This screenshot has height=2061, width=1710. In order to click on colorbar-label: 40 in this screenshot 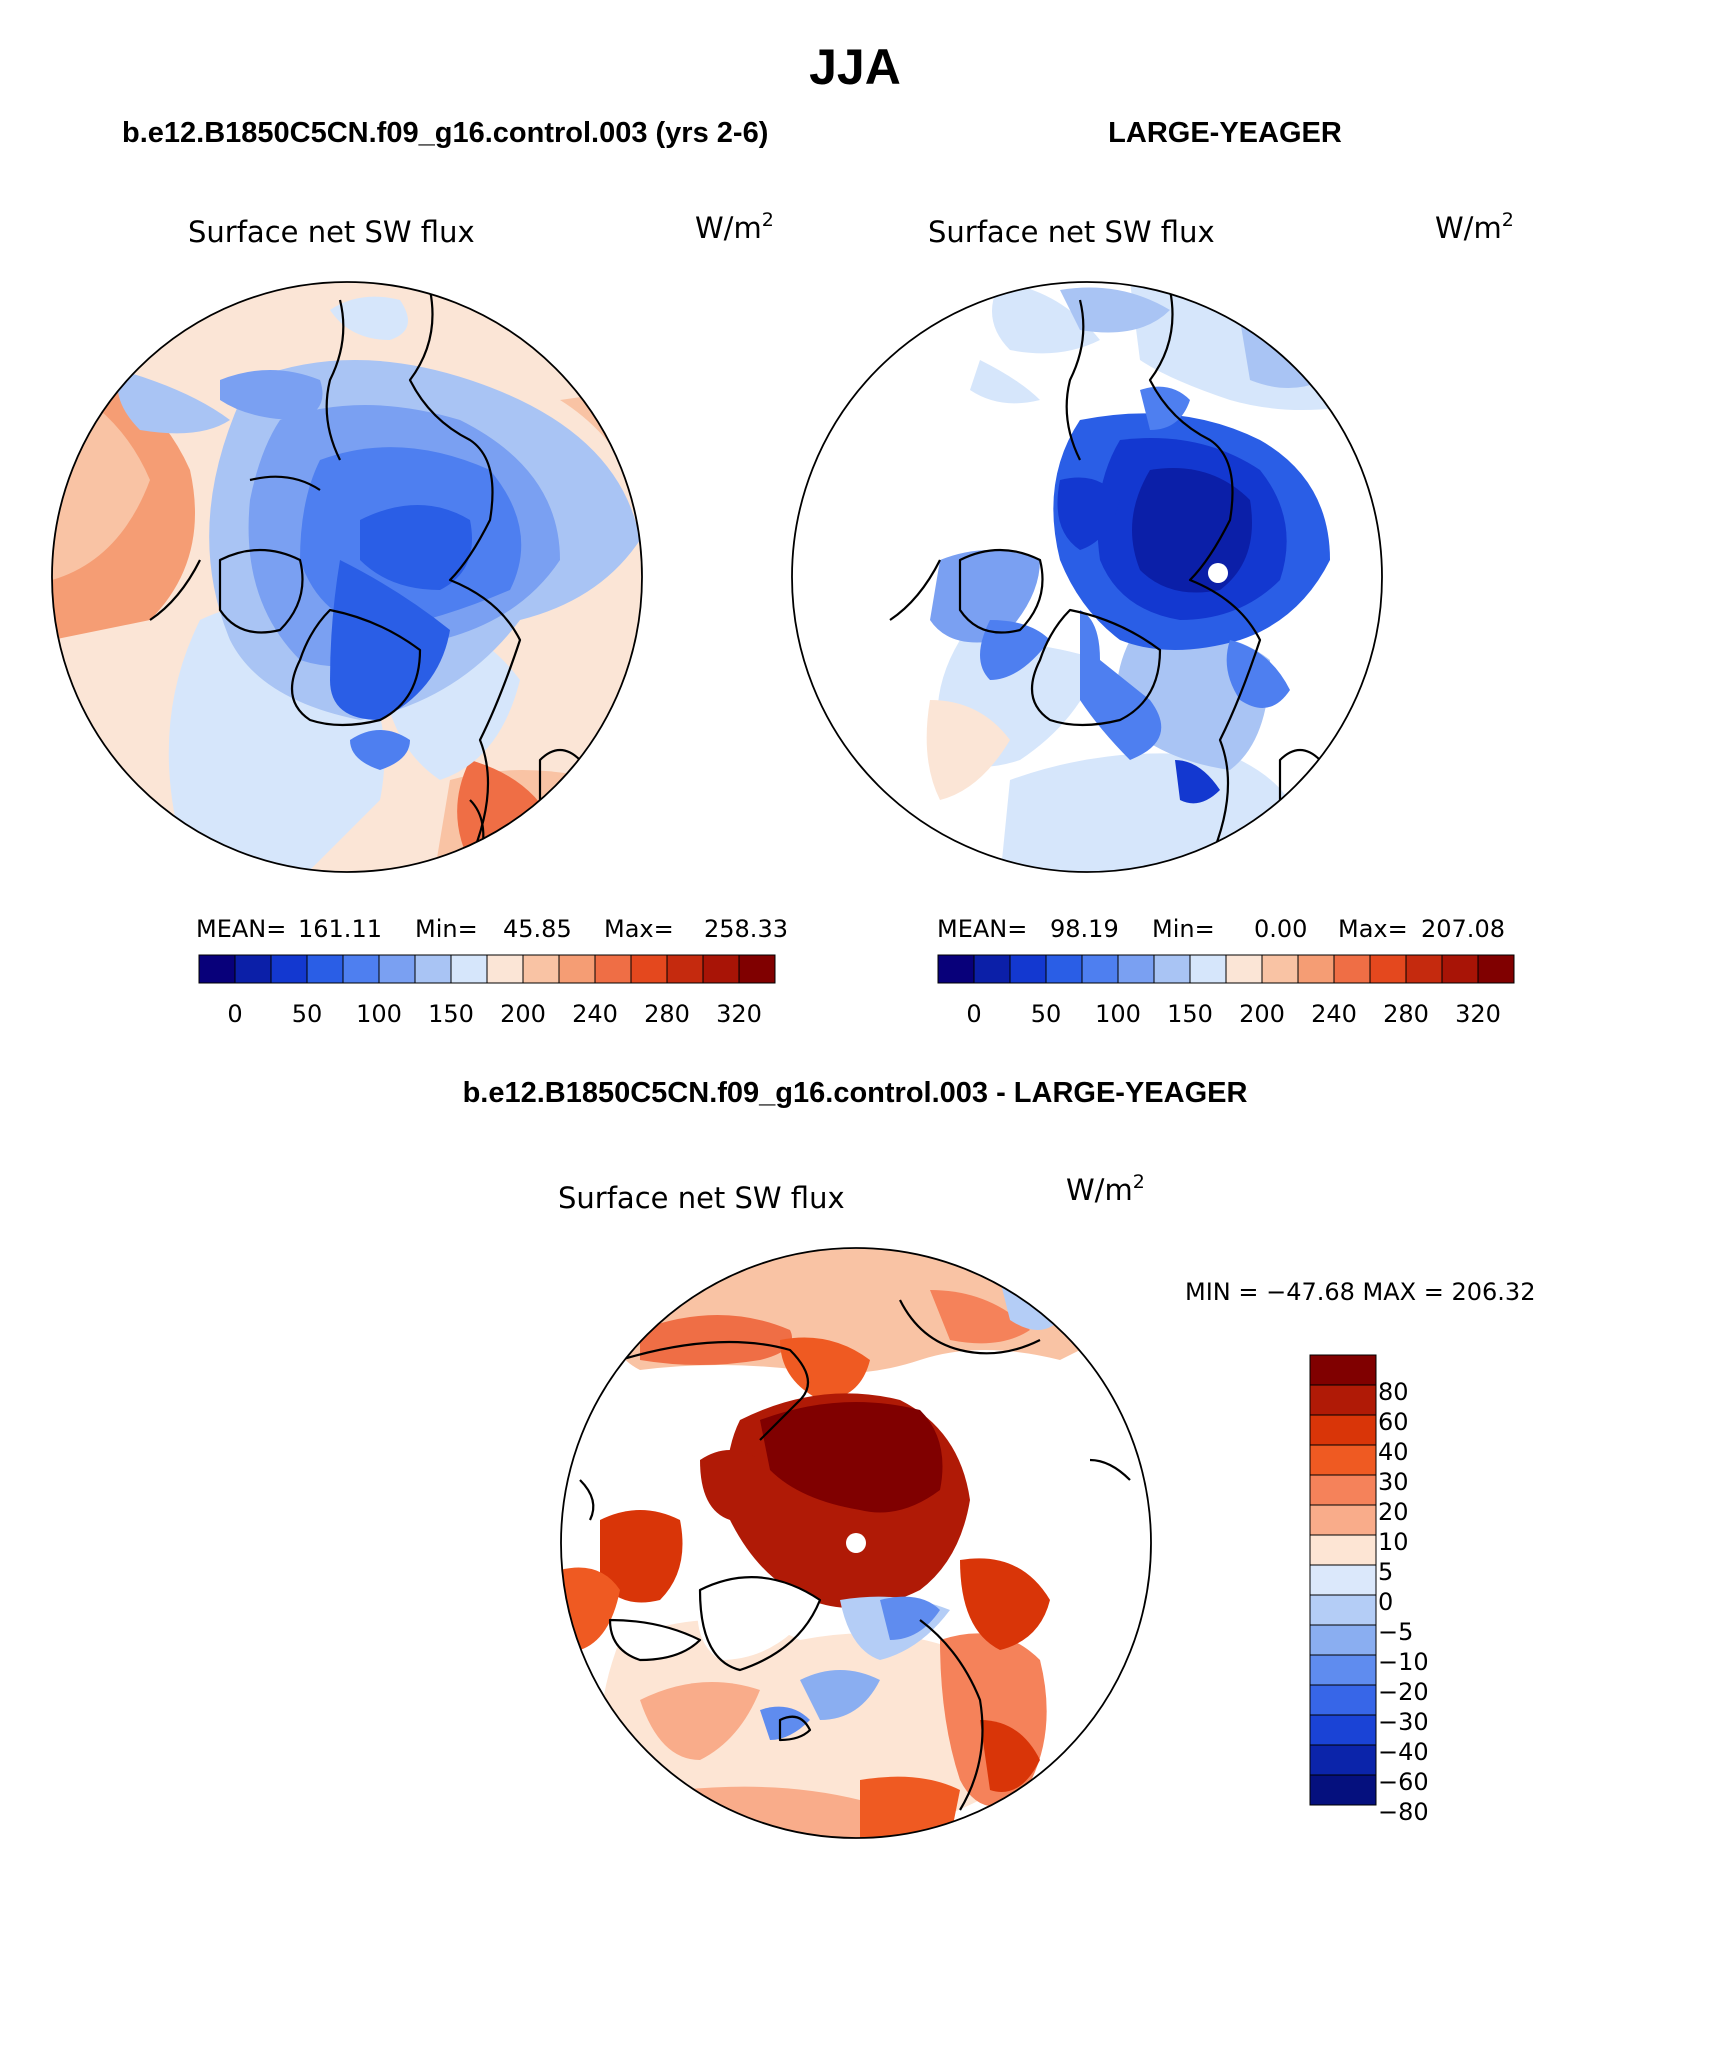, I will do `click(1393, 1452)`.